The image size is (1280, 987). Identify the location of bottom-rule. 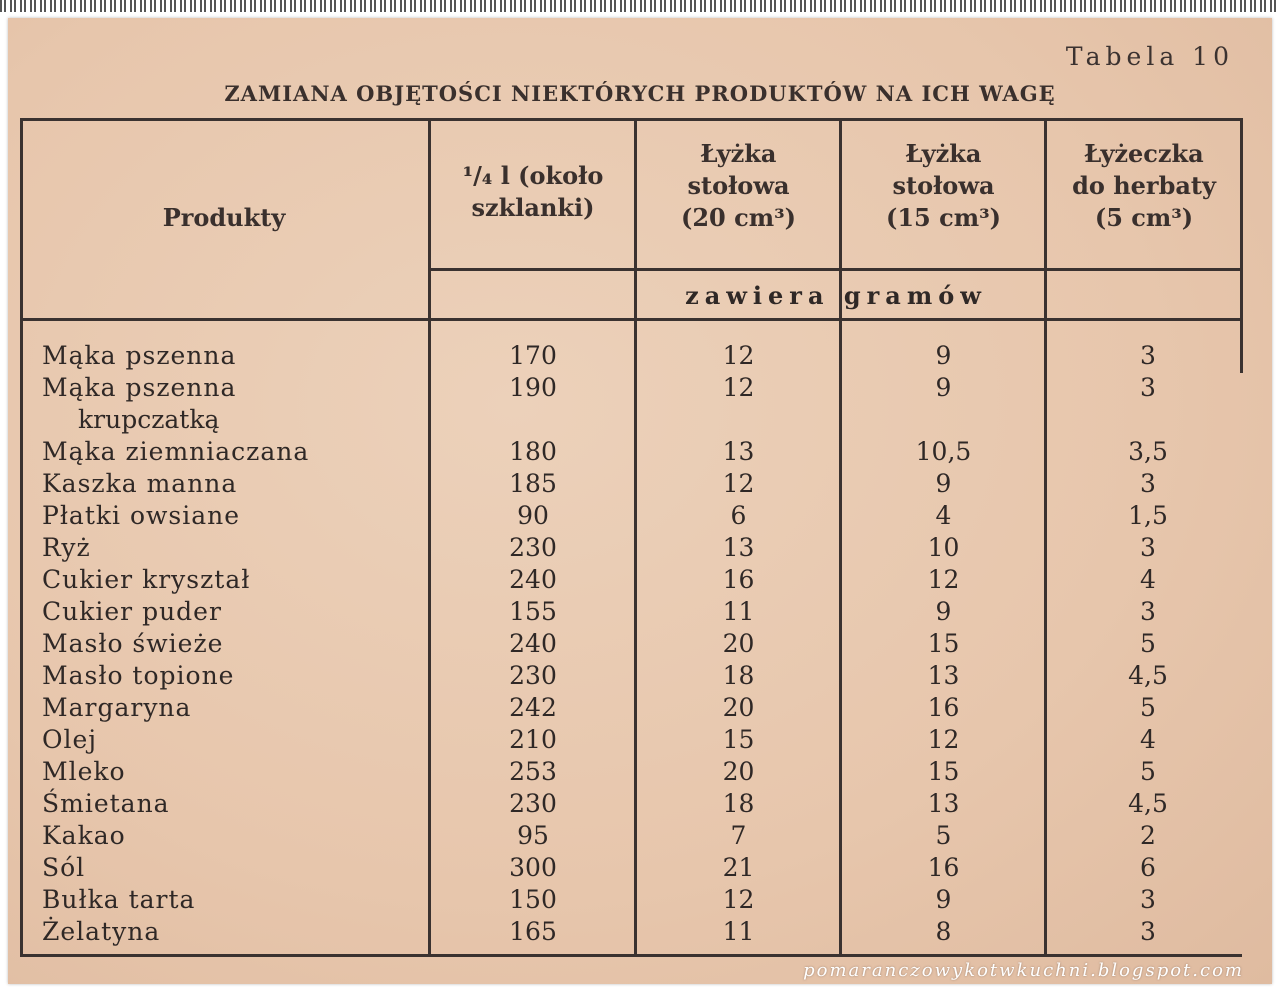
(631, 955).